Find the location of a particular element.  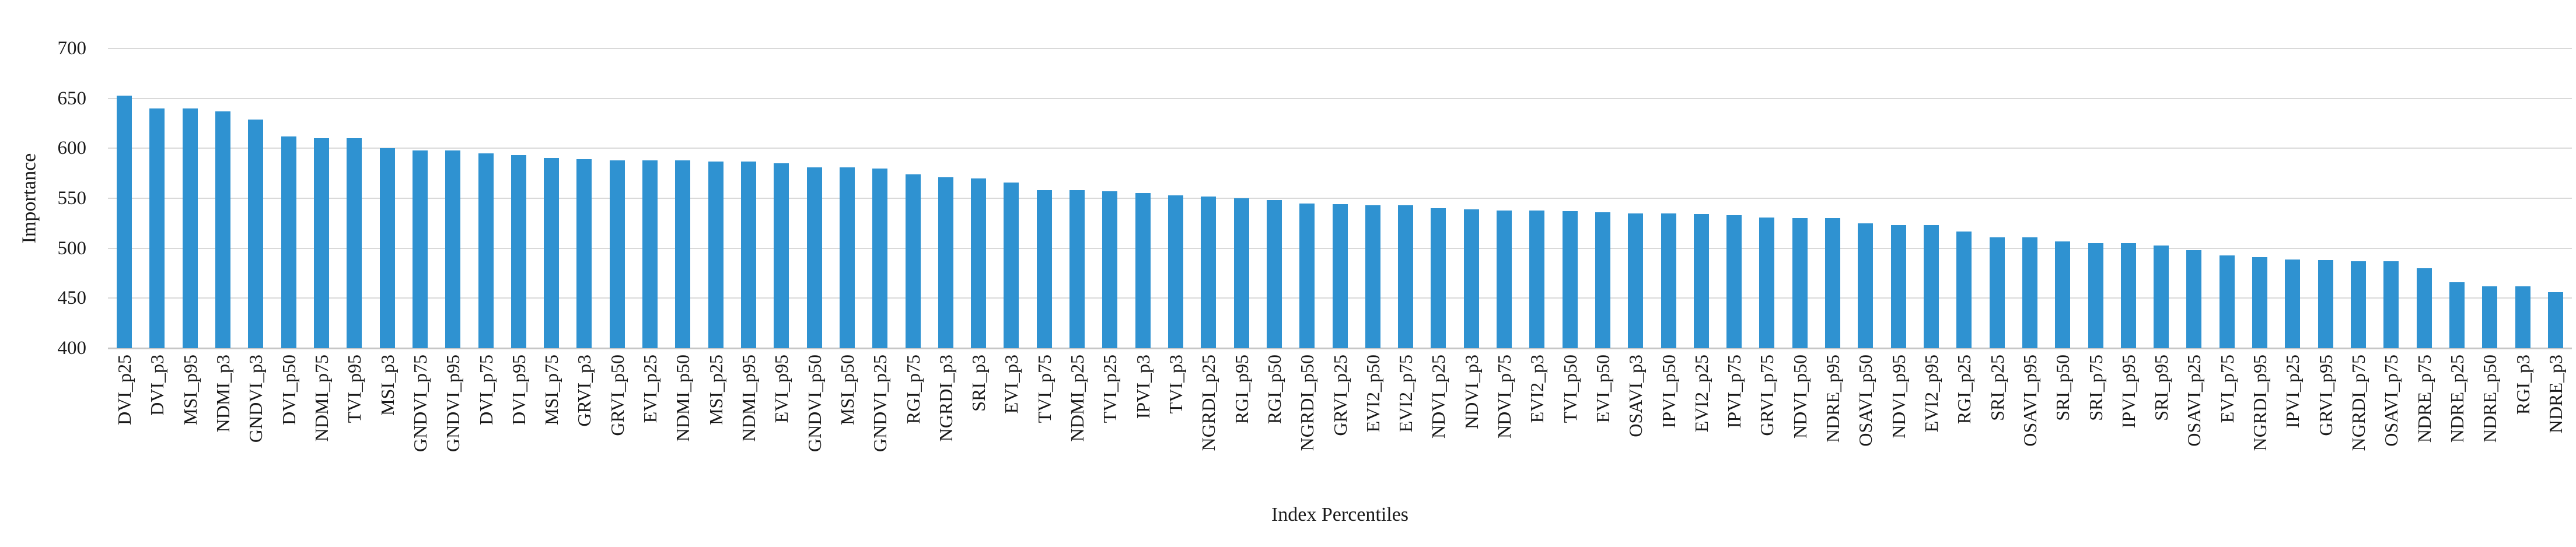

gridline is located at coordinates (1340, 49).